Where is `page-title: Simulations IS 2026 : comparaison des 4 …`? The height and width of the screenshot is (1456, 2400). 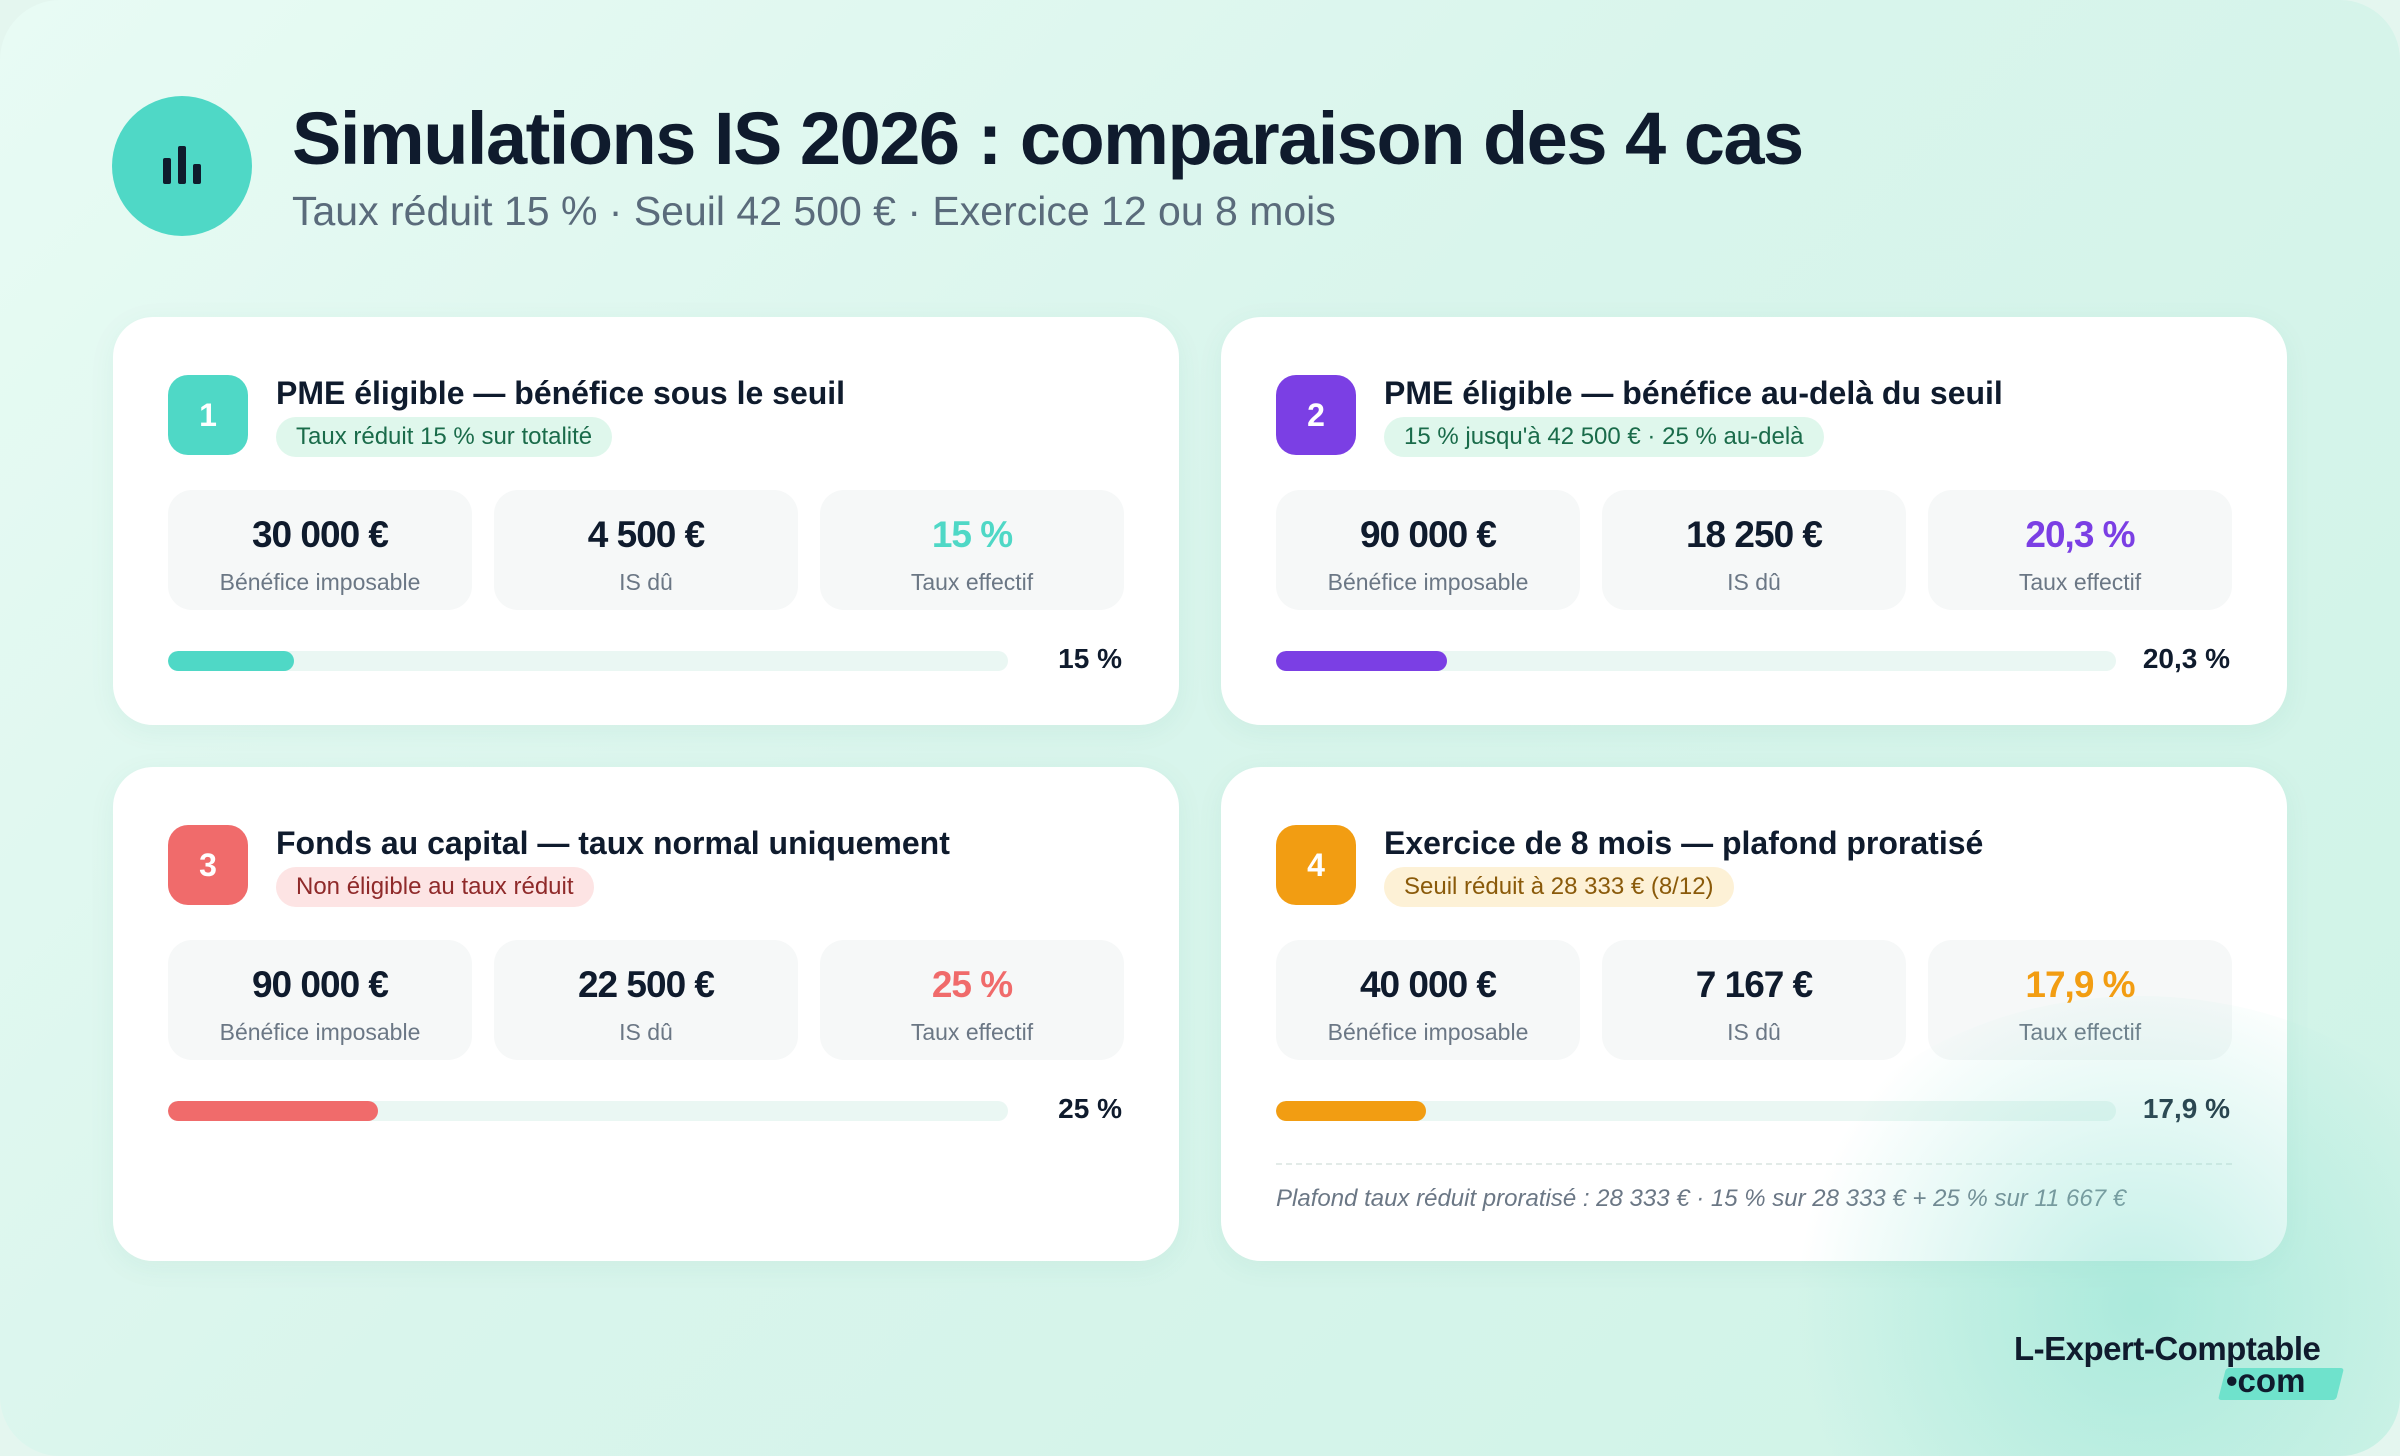
page-title: Simulations IS 2026 : comparaison des 4 … is located at coordinates (1048, 138).